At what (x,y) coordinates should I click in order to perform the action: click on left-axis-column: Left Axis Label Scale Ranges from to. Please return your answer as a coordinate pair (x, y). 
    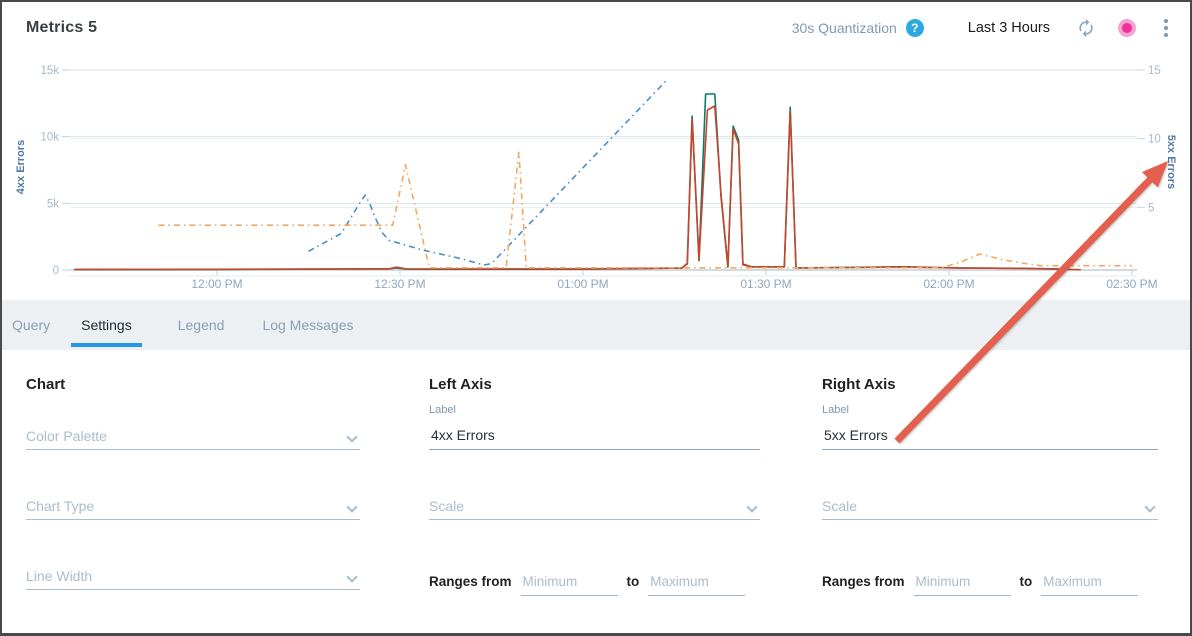
    Looking at the image, I should click on (594, 491).